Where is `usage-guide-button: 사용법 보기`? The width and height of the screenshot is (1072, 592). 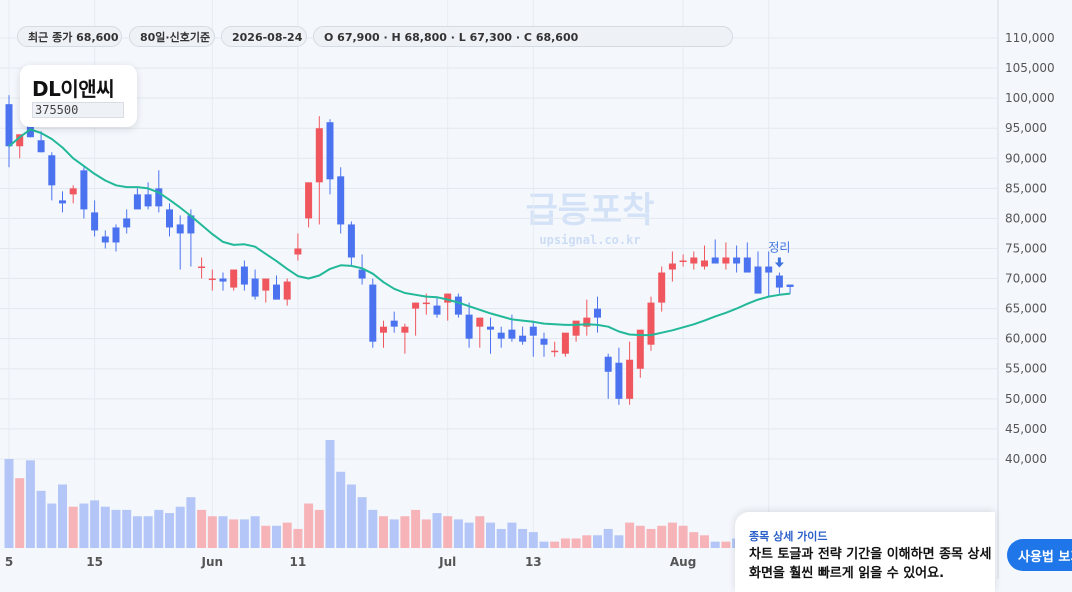
usage-guide-button: 사용법 보기 is located at coordinates (1039, 555).